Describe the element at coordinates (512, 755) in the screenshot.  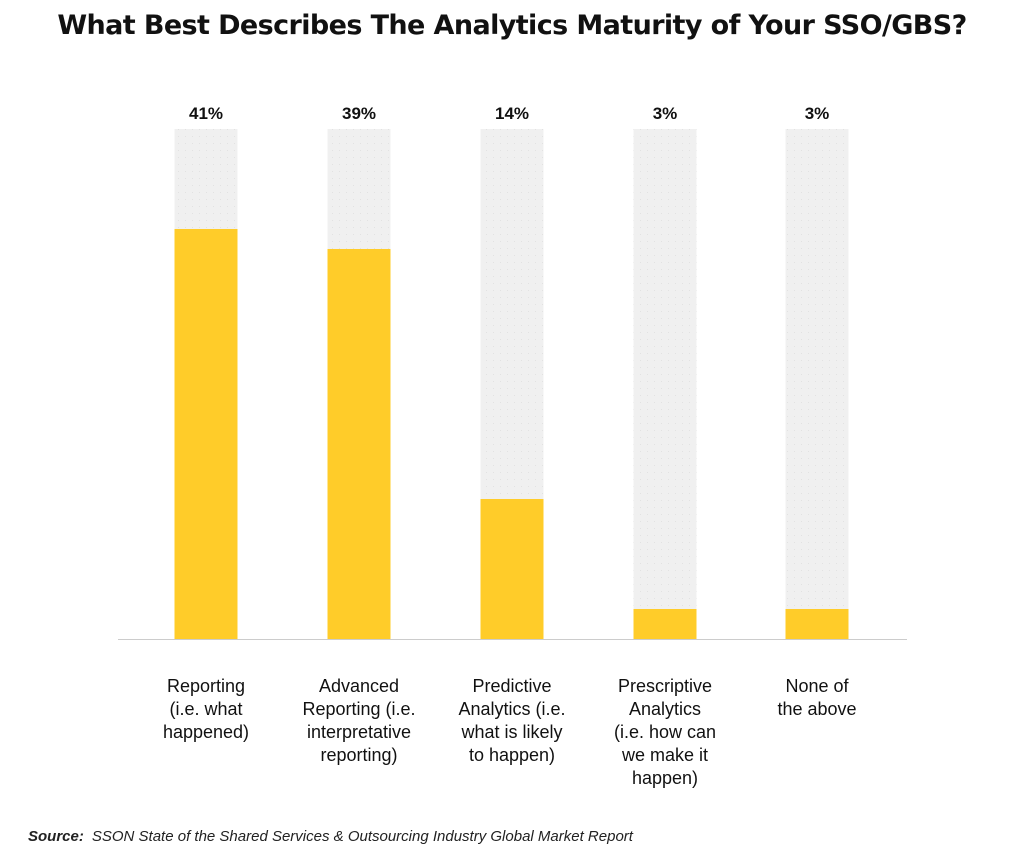
I see `category-label-line: to happen)` at that location.